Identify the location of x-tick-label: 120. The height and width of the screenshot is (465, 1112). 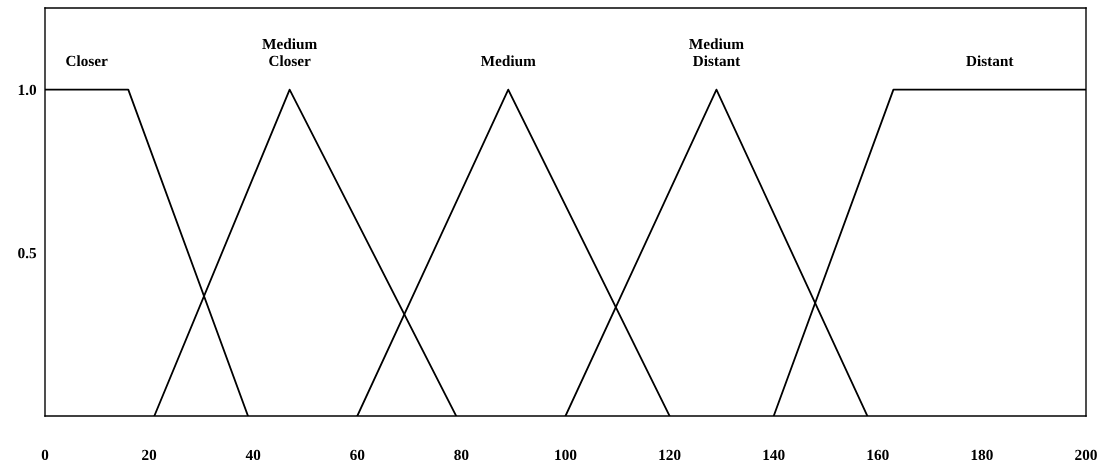
(670, 455).